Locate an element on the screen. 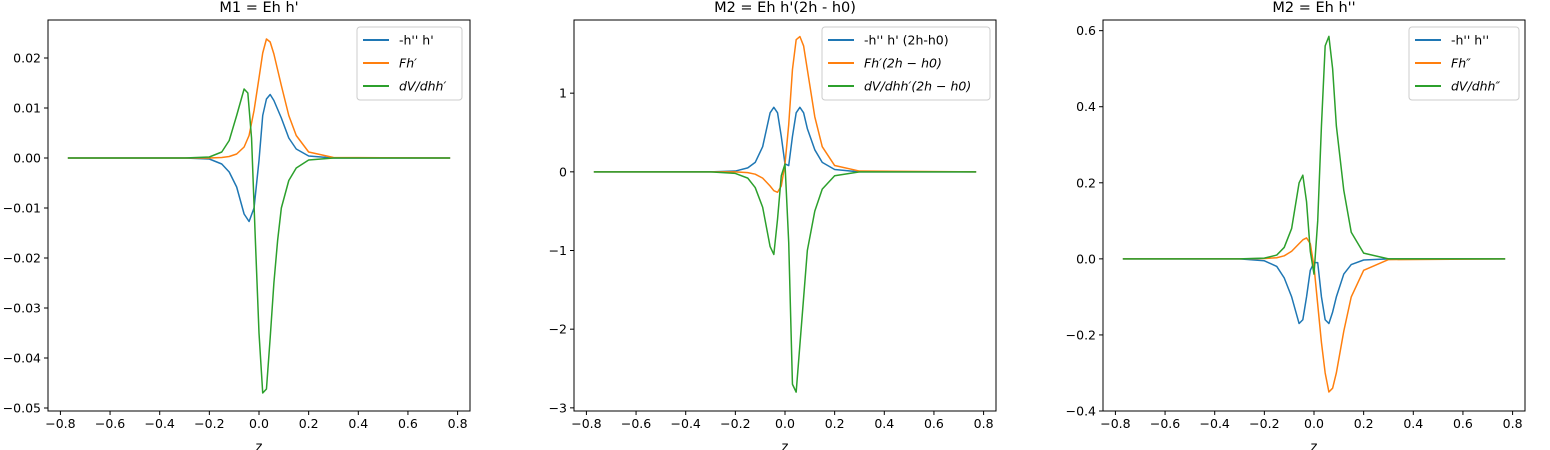 The width and height of the screenshot is (1550, 450). legend-label-m1: -h'' h' is located at coordinates (416, 40).